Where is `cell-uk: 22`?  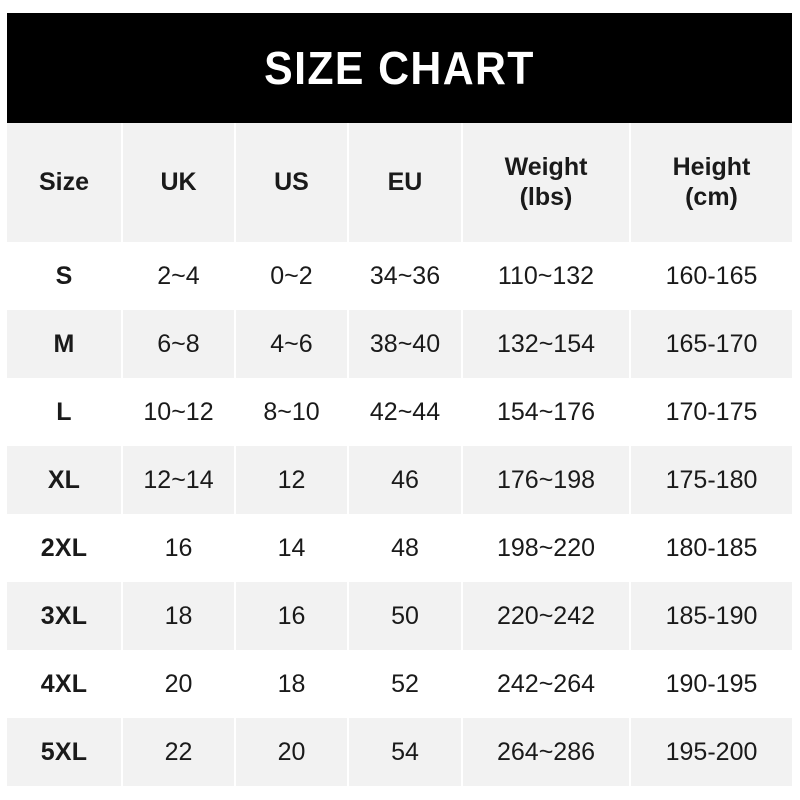
cell-uk: 22 is located at coordinates (179, 752).